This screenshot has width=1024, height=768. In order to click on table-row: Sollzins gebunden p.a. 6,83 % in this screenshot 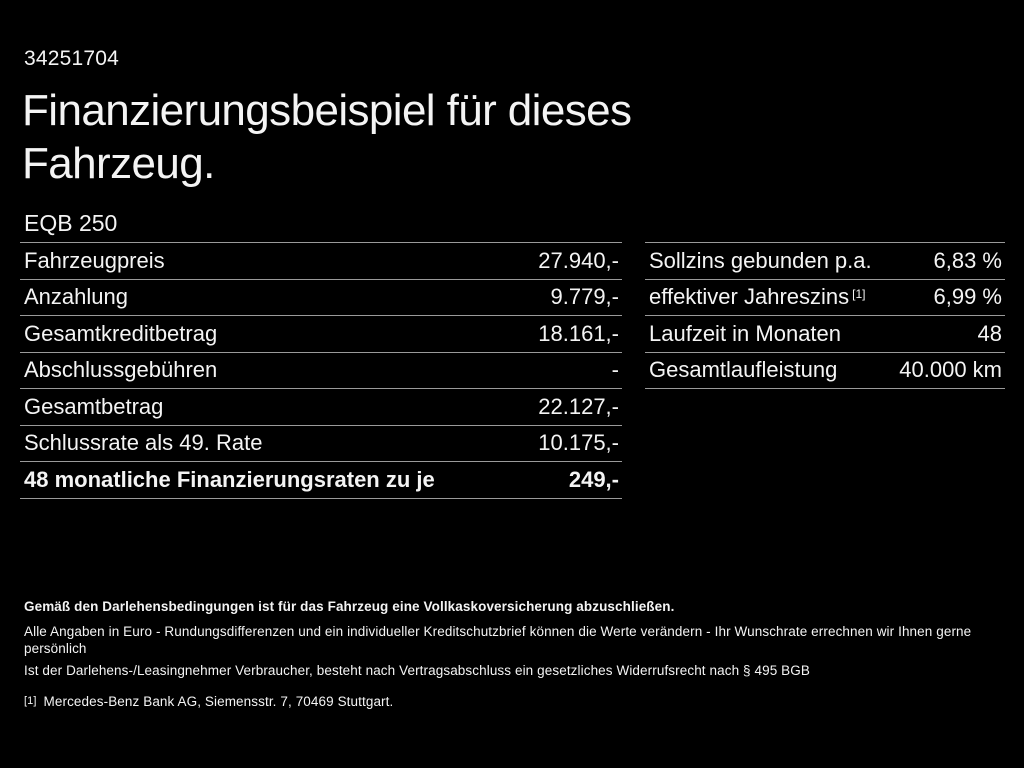, I will do `click(825, 261)`.